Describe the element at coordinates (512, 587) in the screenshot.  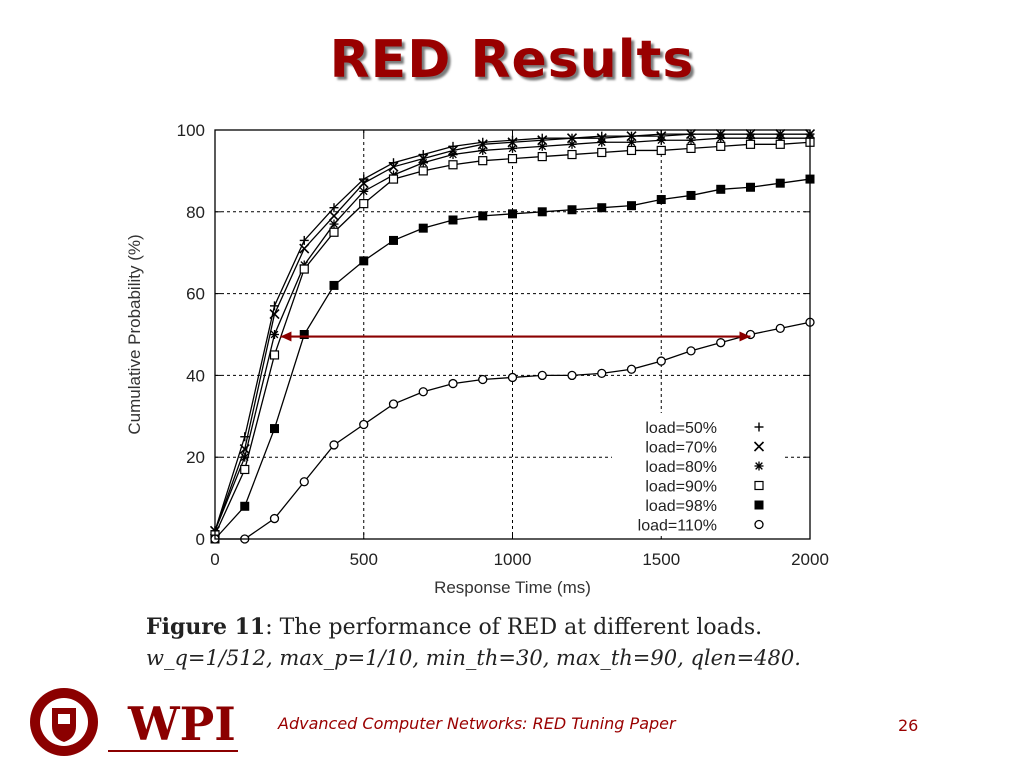
I see `x-axis-label: Response Time (ms)` at that location.